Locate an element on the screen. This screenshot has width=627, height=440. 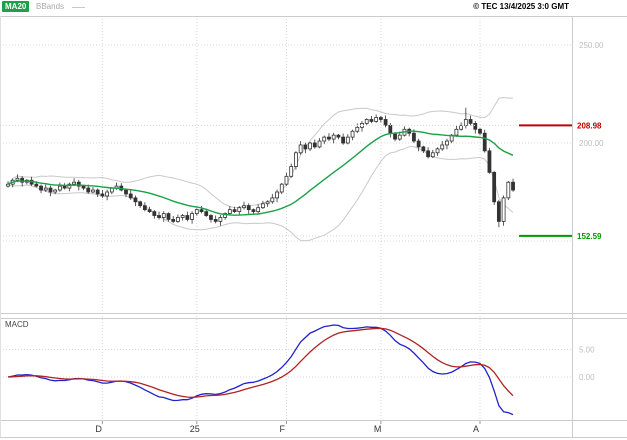
ma20-legend-badge: MA20 is located at coordinates (16, 6).